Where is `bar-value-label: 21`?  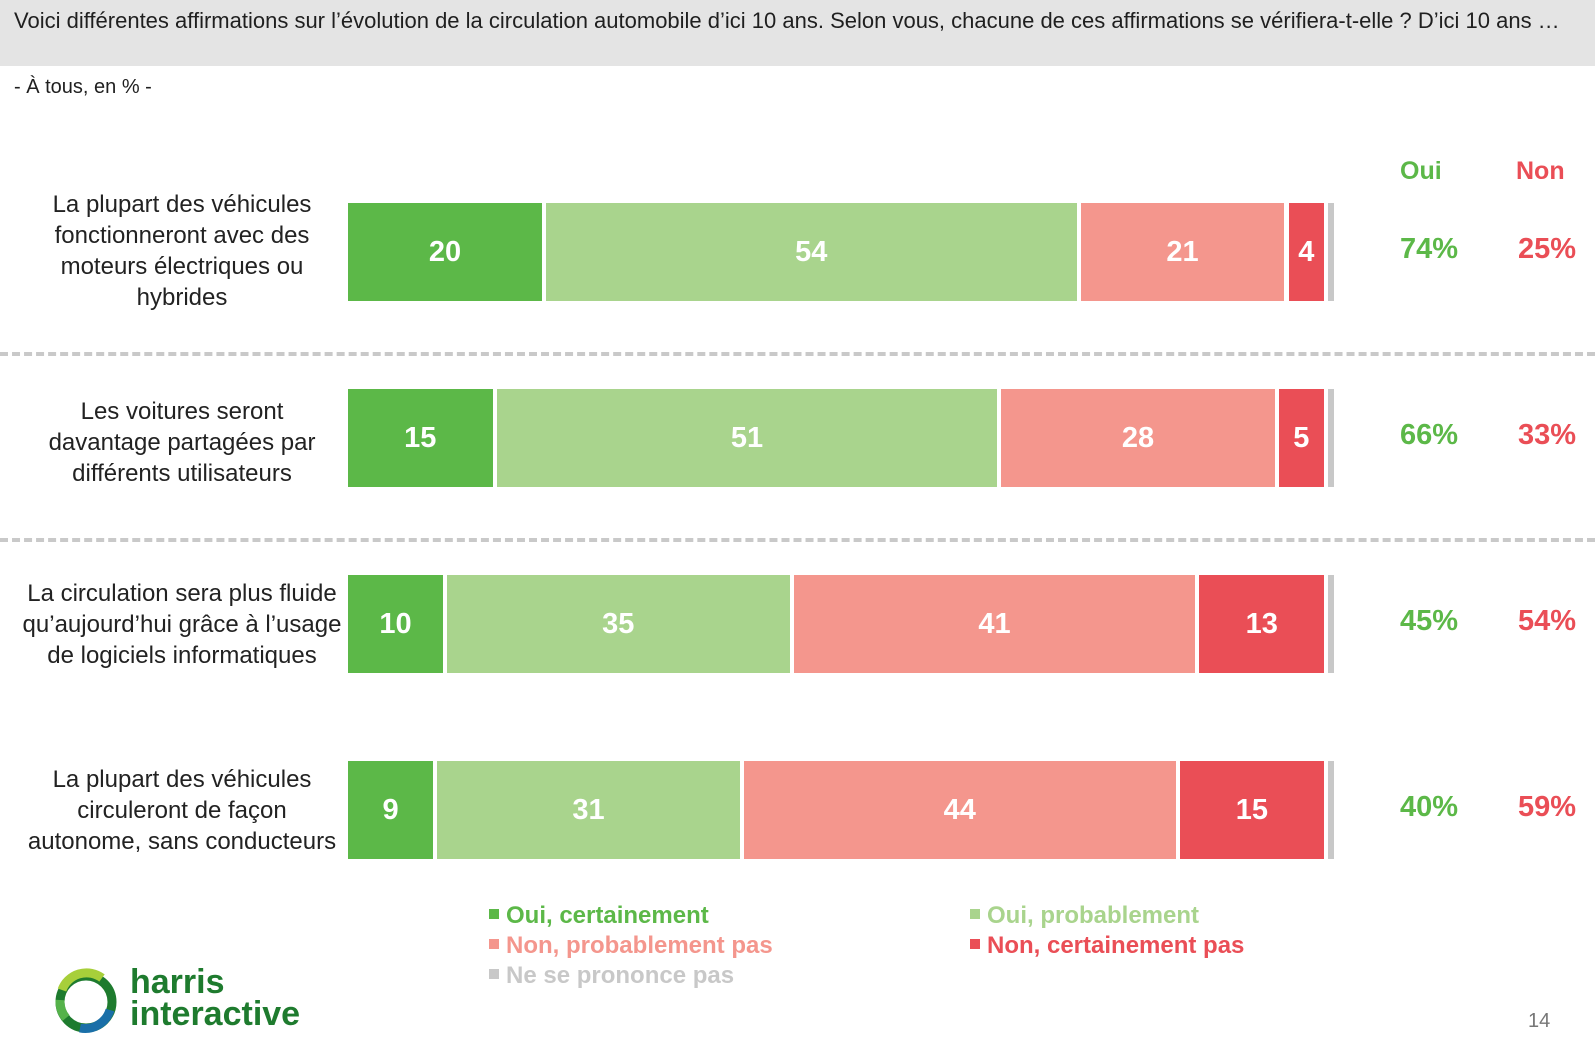 bar-value-label: 21 is located at coordinates (1182, 251).